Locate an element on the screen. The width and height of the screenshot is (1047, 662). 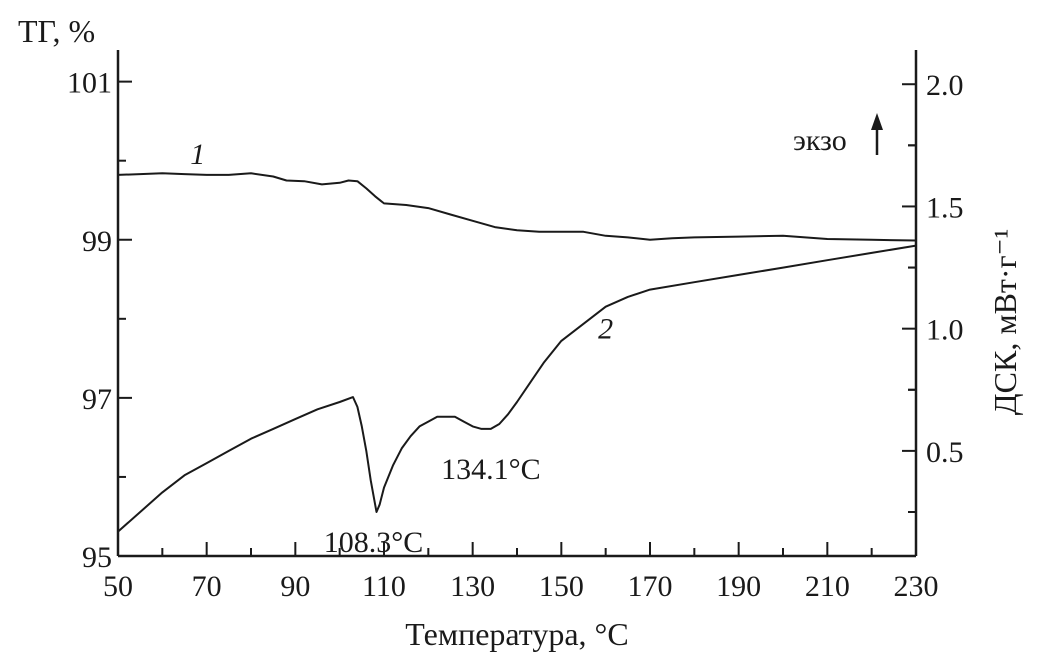
right-tick-label: 1.5 is located at coordinates (945, 207).